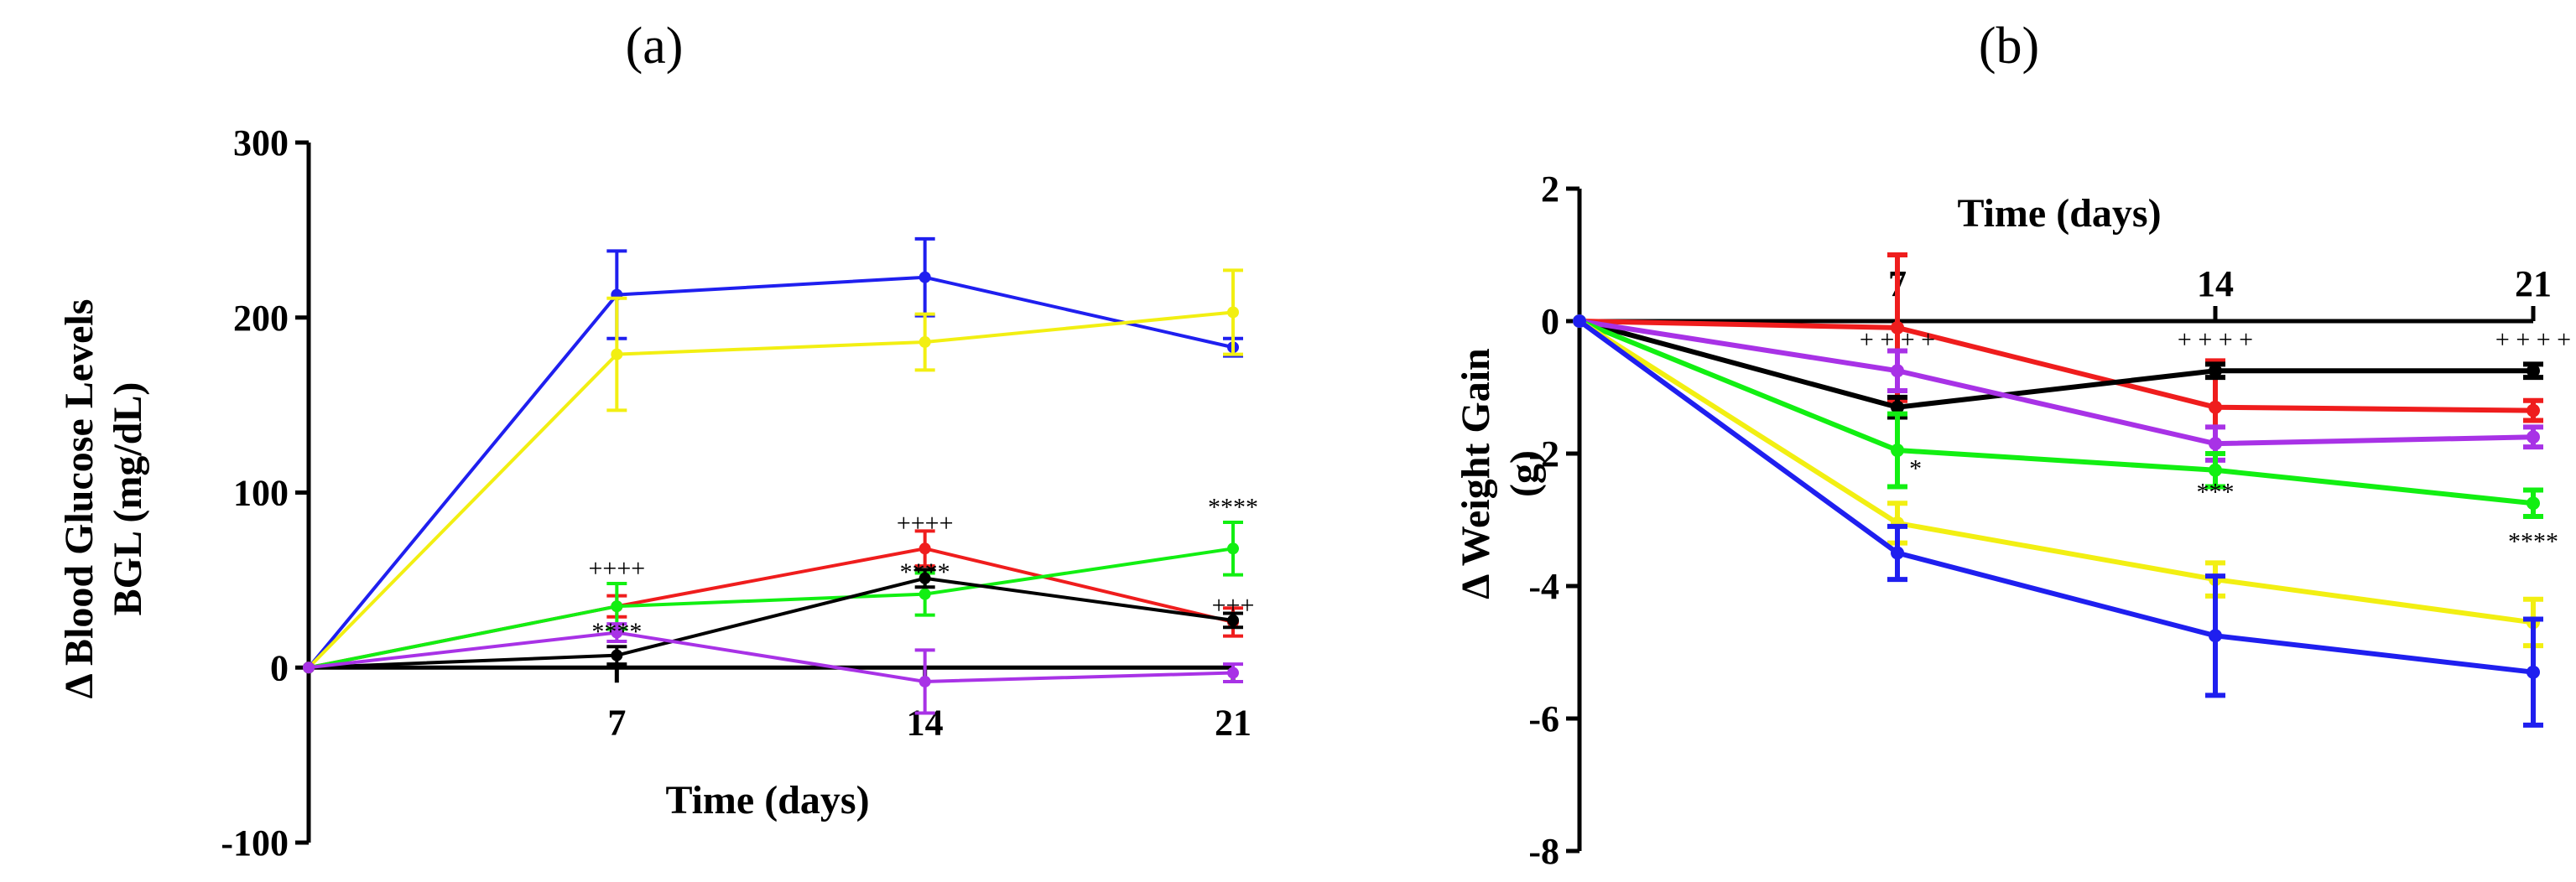 The image size is (2576, 882). What do you see at coordinates (767, 800) in the screenshot?
I see `panel-a-x-axis-title: Time (days)` at bounding box center [767, 800].